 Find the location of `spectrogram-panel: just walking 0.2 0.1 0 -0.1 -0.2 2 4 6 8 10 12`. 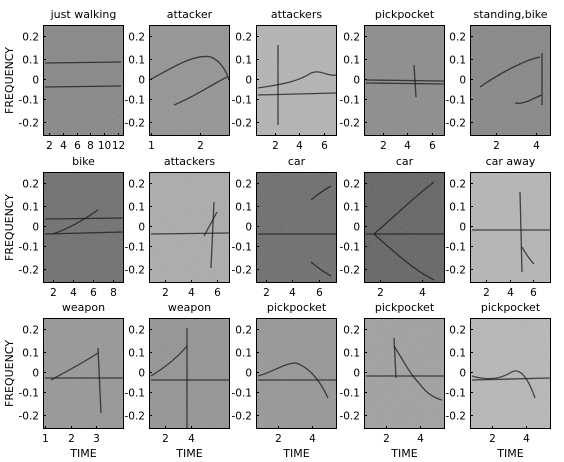

spectrogram-panel: just walking 0.2 0.1 0 -0.1 -0.2 2 4 6 8 10 12 is located at coordinates (72, 80).